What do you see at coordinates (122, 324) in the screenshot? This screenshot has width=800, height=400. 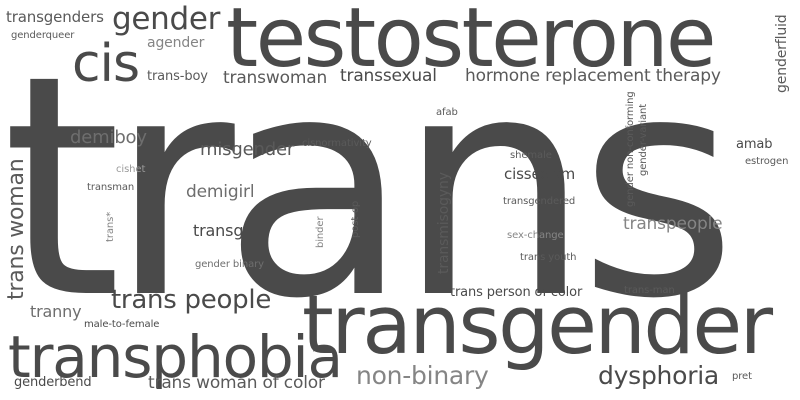 I see `word-male-to-female: male-to-female` at bounding box center [122, 324].